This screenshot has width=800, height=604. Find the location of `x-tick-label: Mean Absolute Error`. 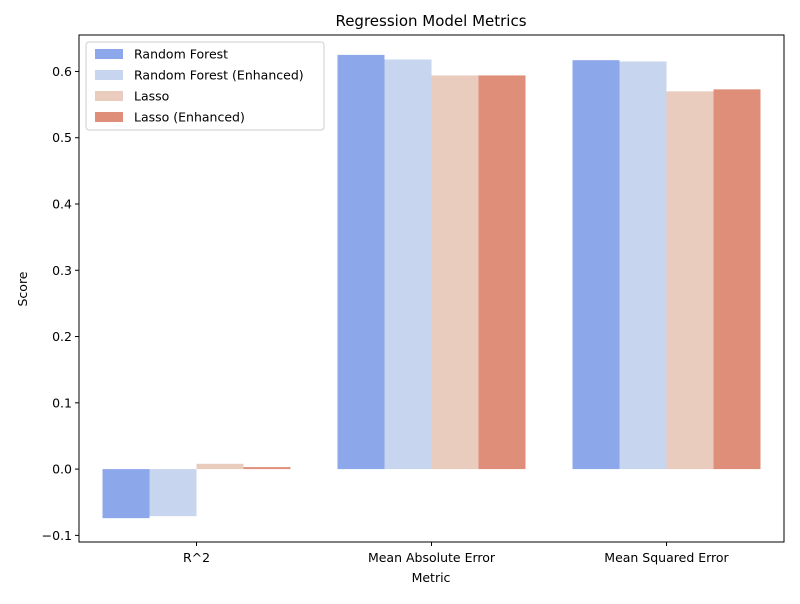

x-tick-label: Mean Absolute Error is located at coordinates (432, 557).